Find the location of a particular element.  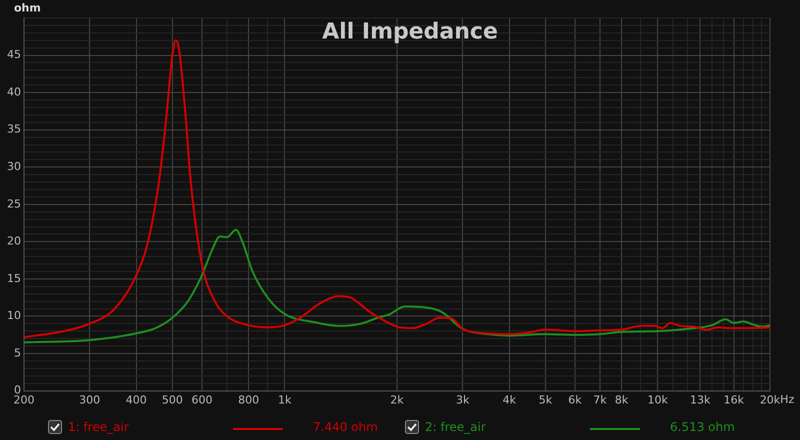

text: 7.440 ohm is located at coordinates (345, 427).